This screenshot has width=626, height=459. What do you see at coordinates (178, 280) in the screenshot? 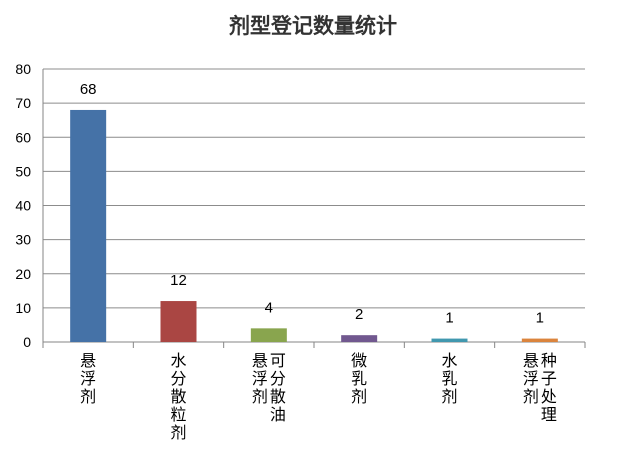
I see `data-label: 12` at bounding box center [178, 280].